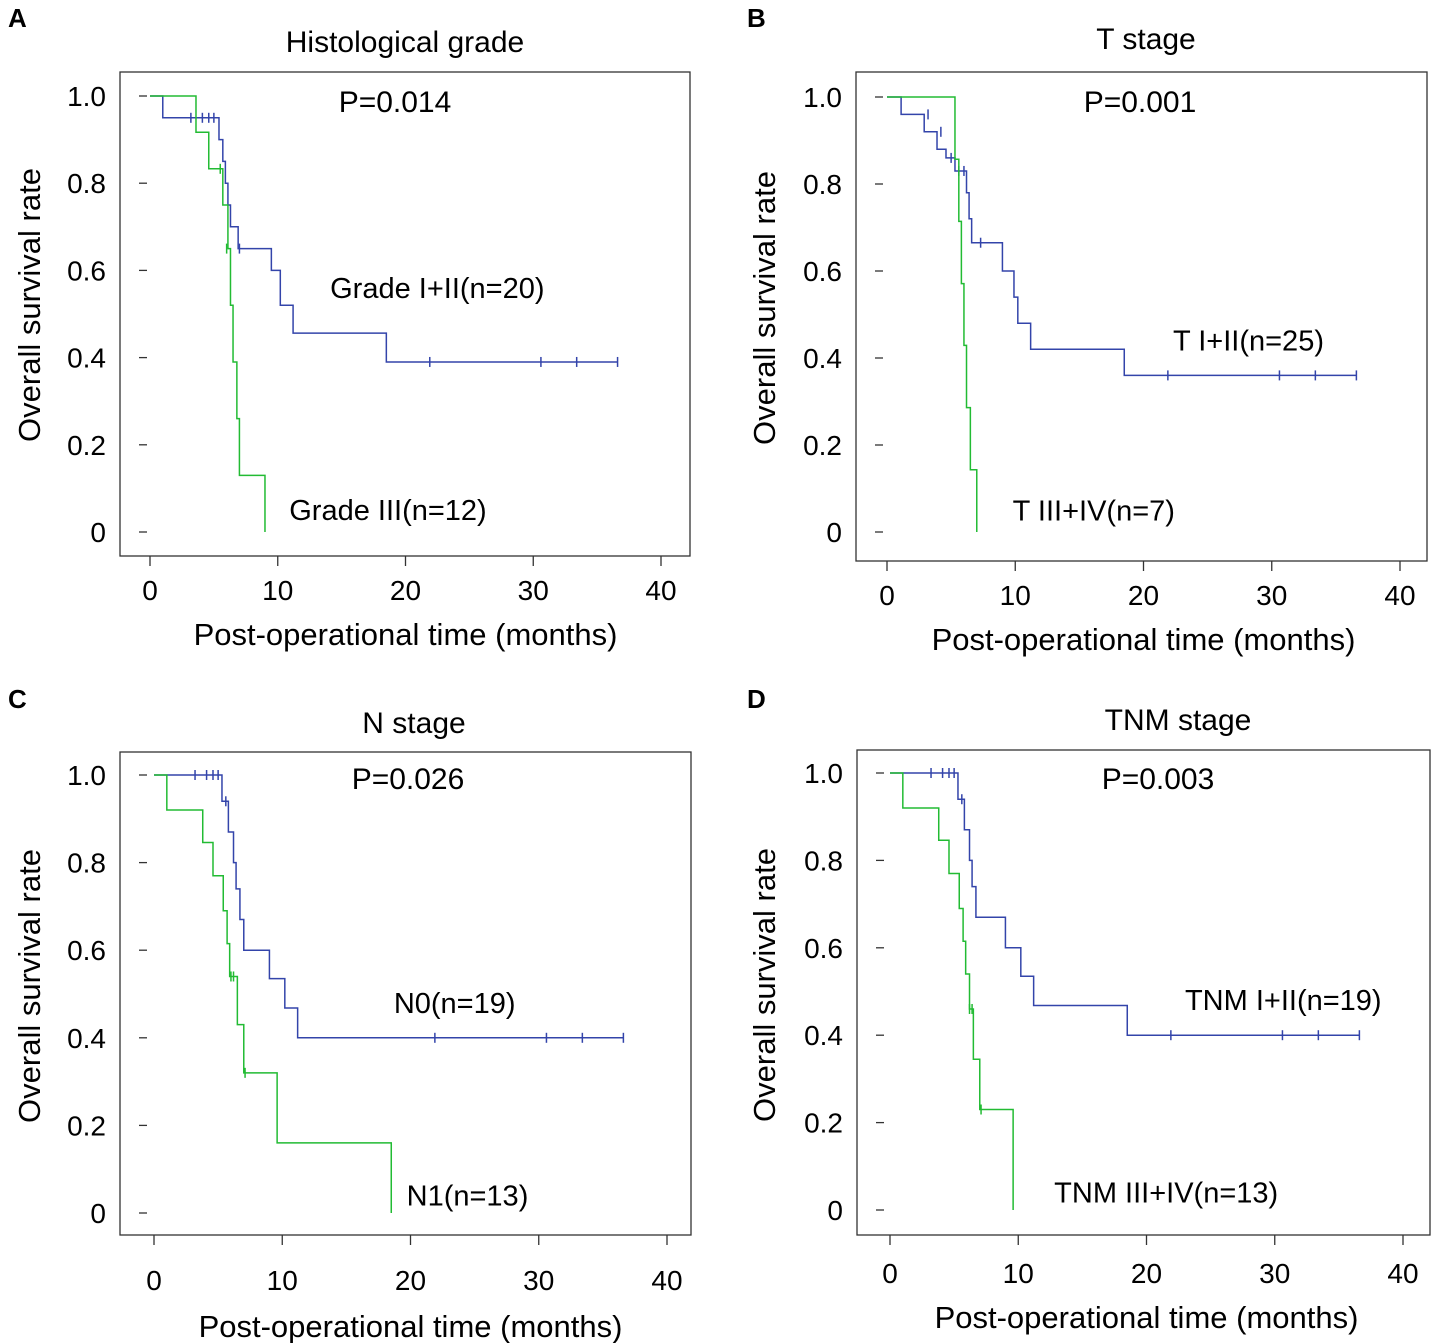 This screenshot has height=1343, width=1432. What do you see at coordinates (1158, 779) in the screenshot?
I see `p-value-label: P=0.003` at bounding box center [1158, 779].